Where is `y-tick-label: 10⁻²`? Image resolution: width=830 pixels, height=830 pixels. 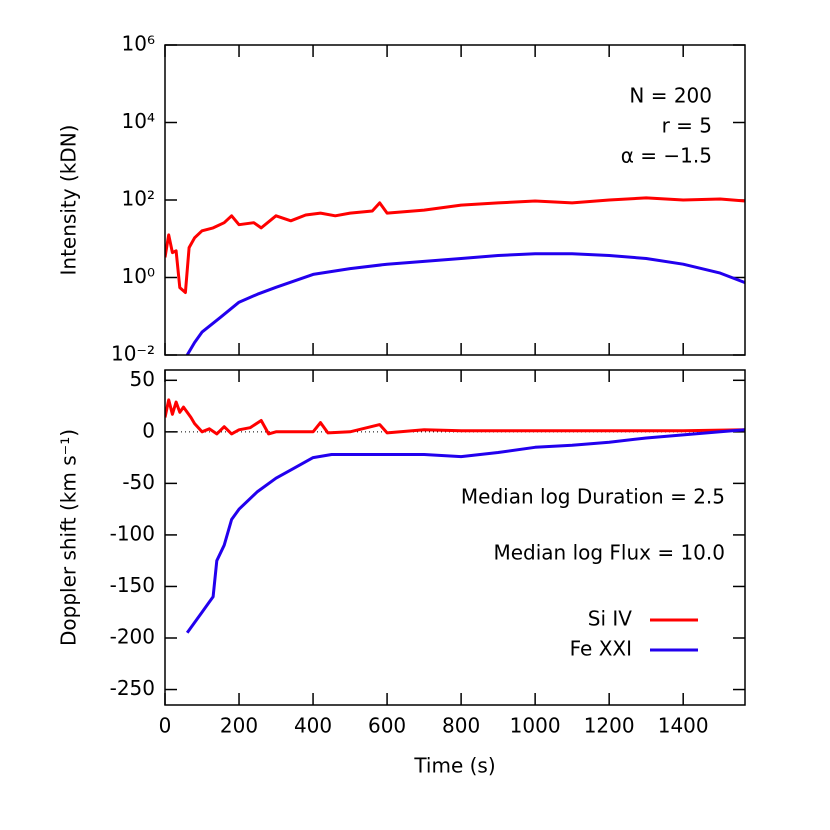
y-tick-label: 10⁻² is located at coordinates (133, 354).